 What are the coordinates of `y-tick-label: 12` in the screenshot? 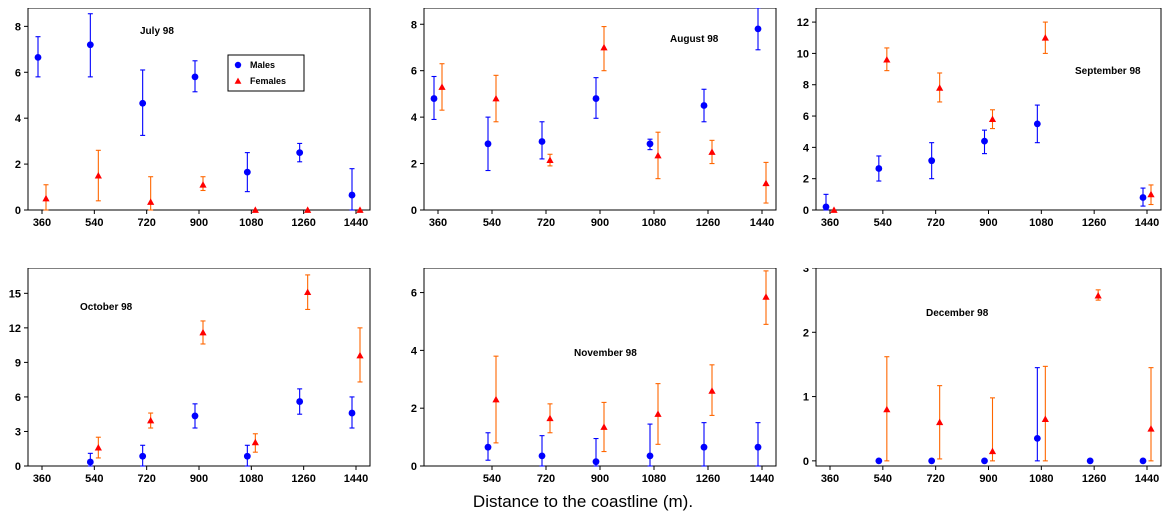 It's located at (15, 329).